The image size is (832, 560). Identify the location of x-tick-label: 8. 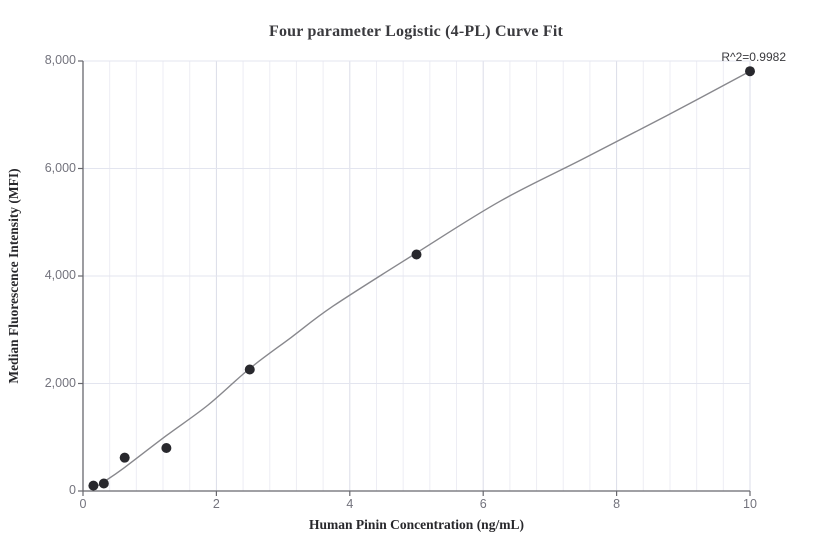
(617, 504).